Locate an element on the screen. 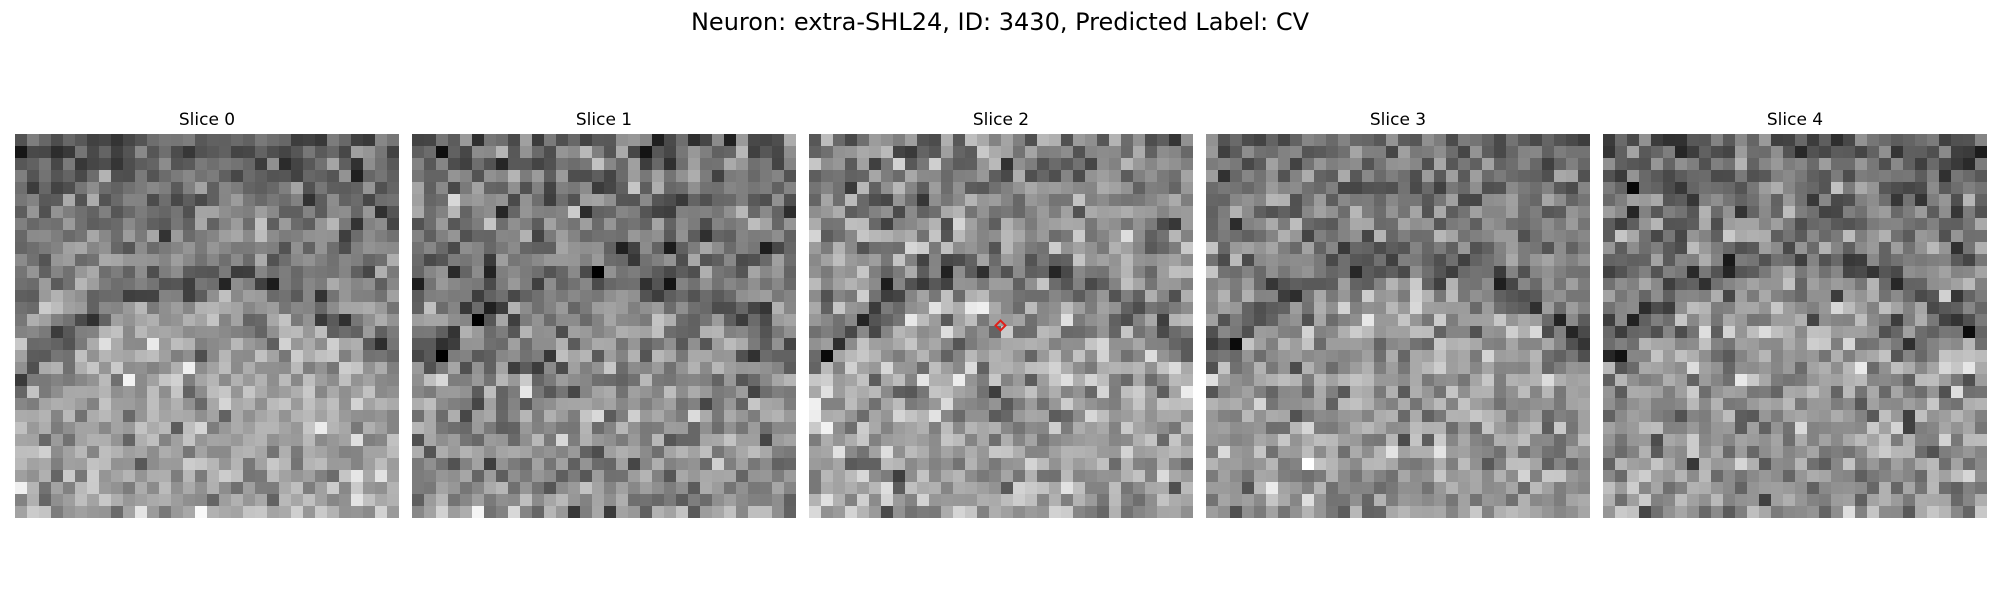 The width and height of the screenshot is (2000, 600). slice-title-4: Slice 4 is located at coordinates (1795, 120).